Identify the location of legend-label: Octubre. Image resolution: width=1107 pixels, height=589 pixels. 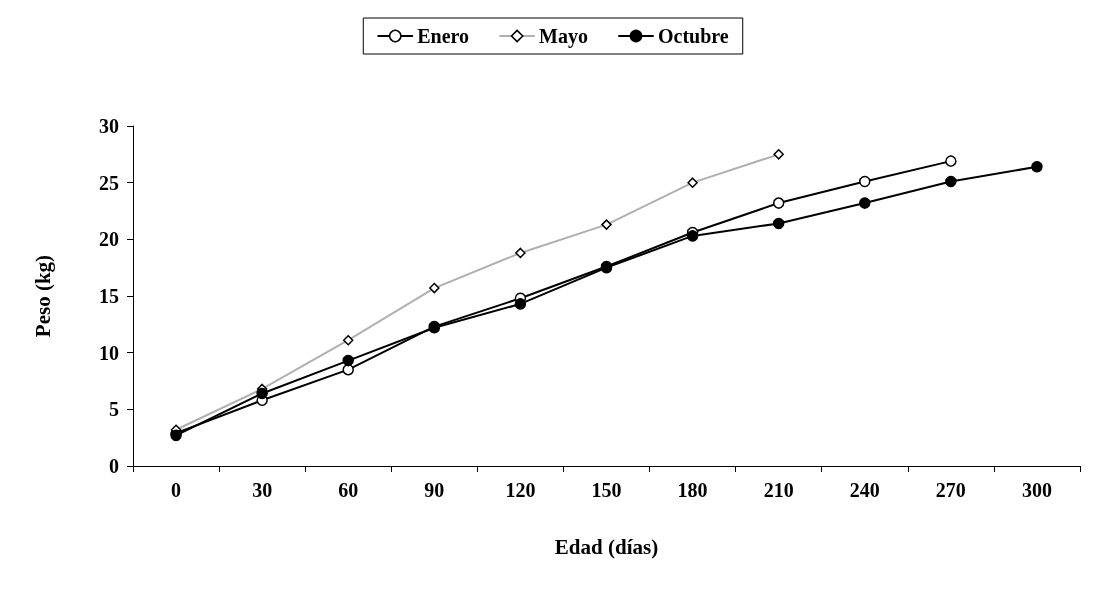
(693, 36).